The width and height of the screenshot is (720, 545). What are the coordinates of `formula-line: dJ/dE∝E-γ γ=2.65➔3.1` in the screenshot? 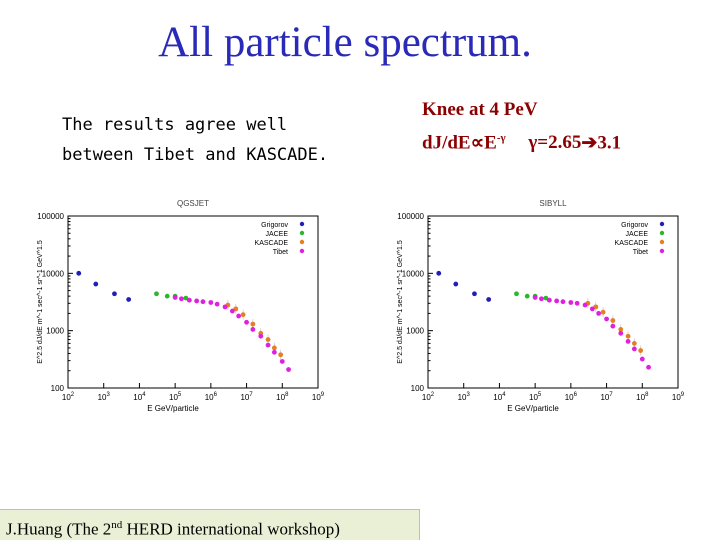 It's located at (521, 140).